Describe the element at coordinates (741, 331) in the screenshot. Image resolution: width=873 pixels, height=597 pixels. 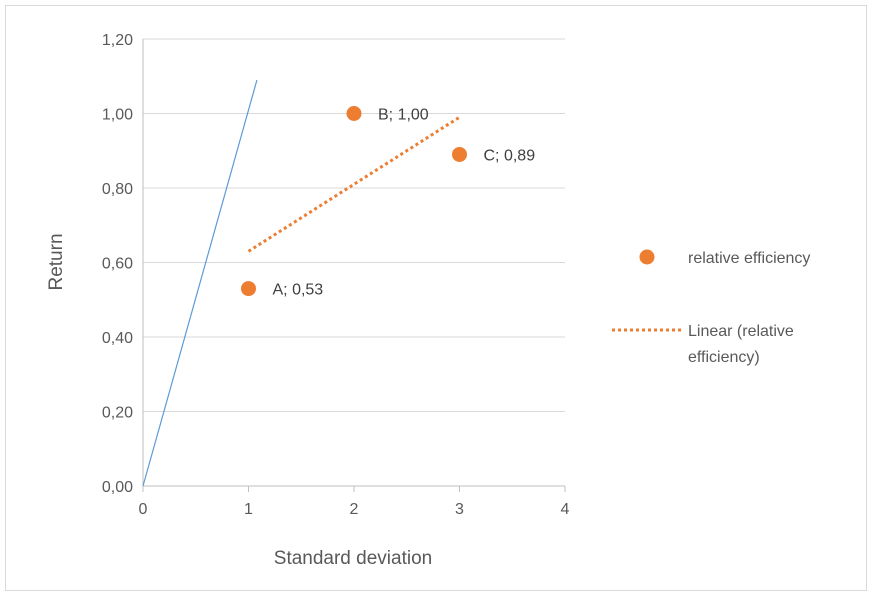
I see `legend-label-linear-trendline-line1: Linear (relative` at that location.